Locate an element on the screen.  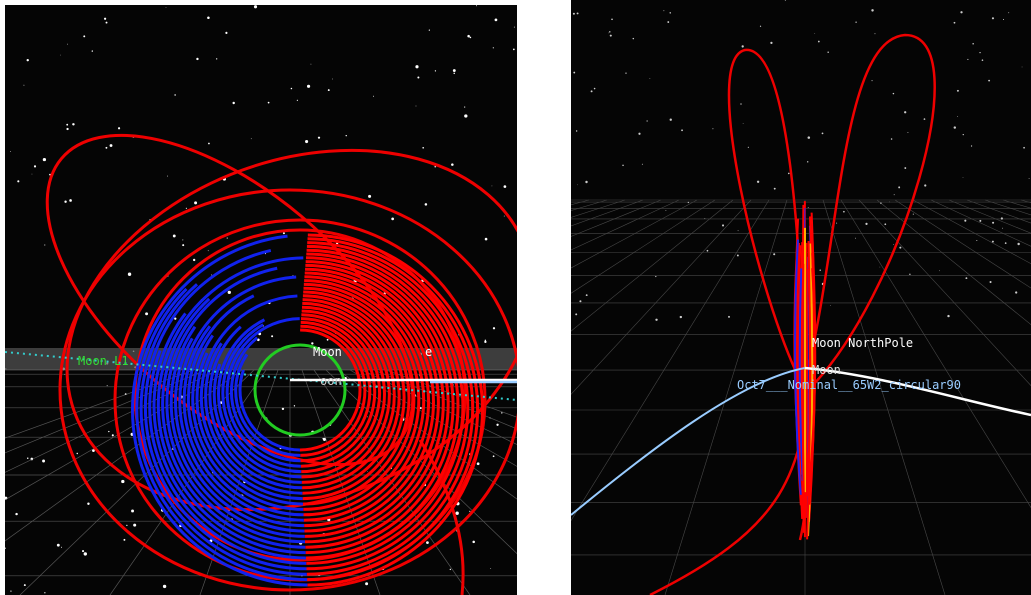
blue-track is located at coordinates (688, 441).